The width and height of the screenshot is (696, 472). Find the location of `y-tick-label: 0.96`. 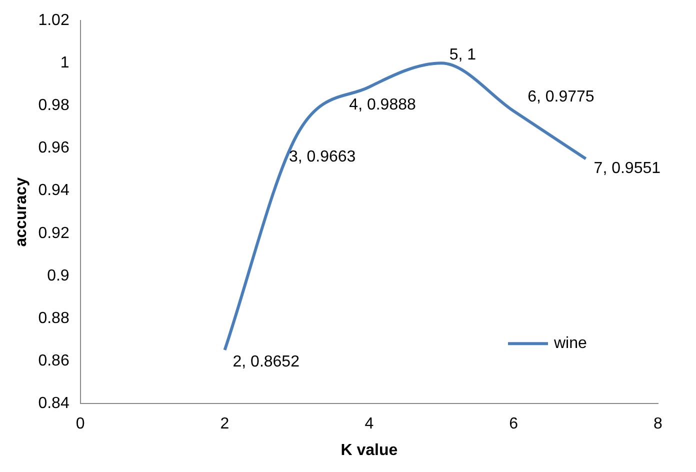

y-tick-label: 0.96 is located at coordinates (54, 148).